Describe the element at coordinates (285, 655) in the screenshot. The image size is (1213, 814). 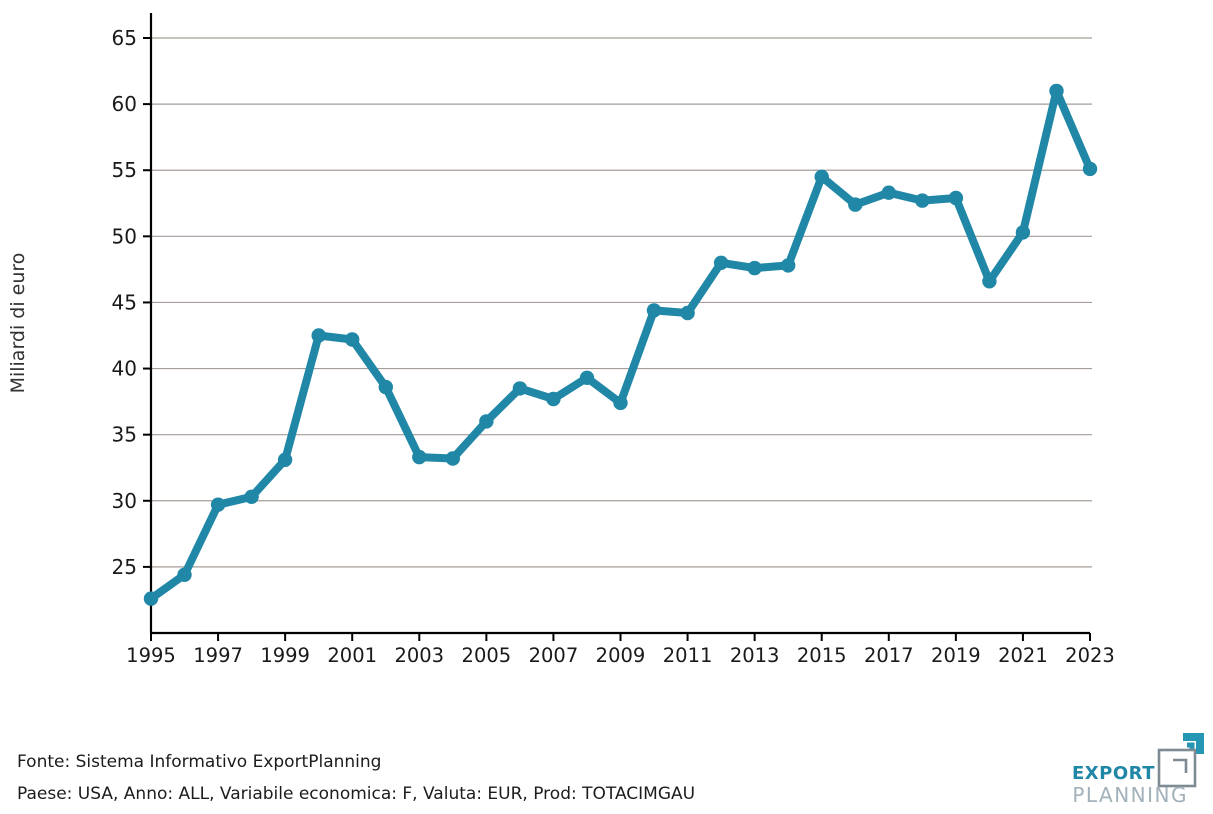
I see `x-tick-label: 1999` at that location.